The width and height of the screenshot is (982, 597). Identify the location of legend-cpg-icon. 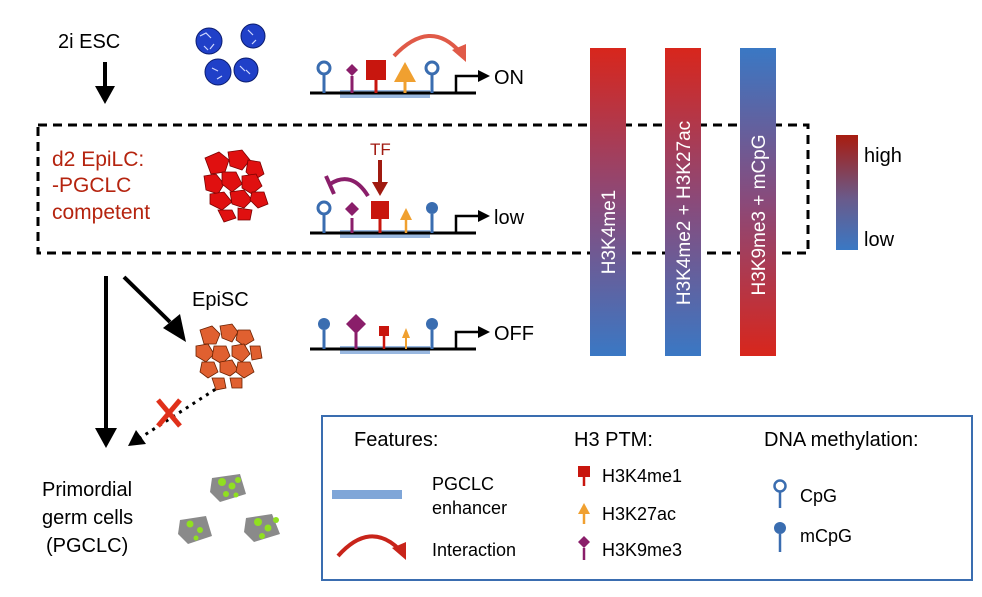
(780, 493).